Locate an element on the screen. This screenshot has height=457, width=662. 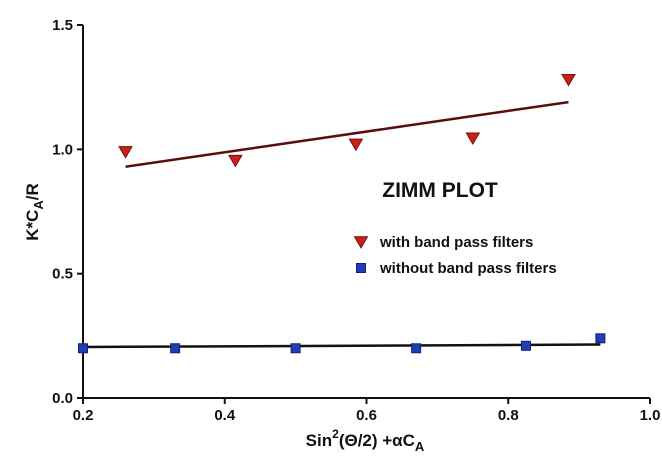
y-label-post: /R is located at coordinates (32, 191).